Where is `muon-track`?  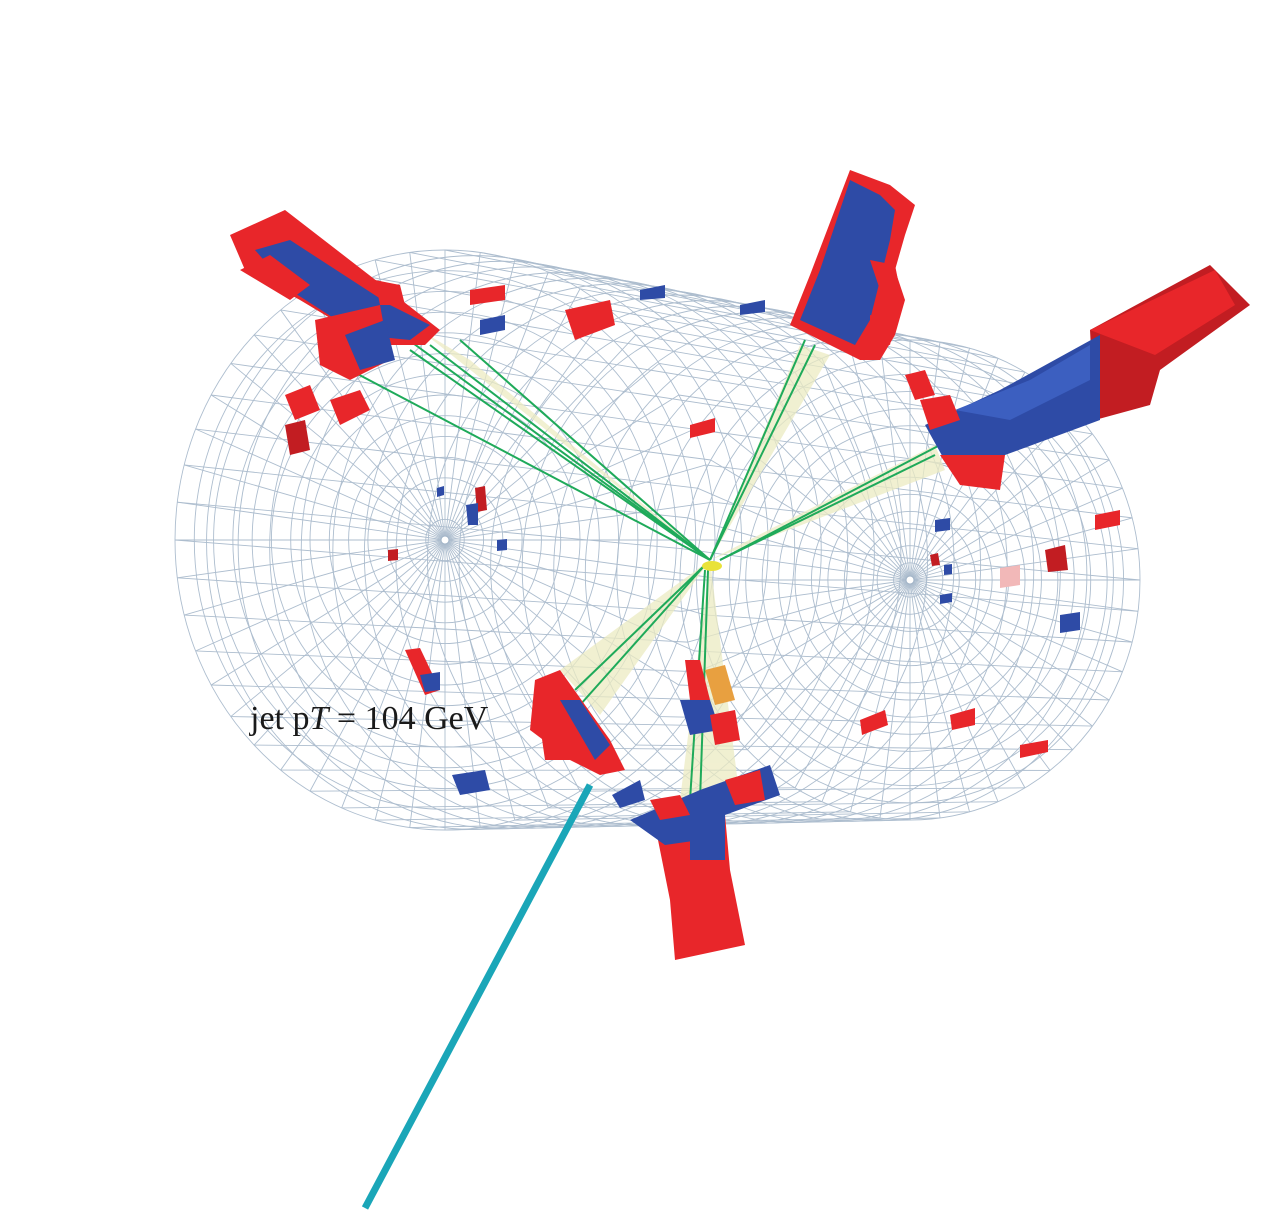 muon-track is located at coordinates (477, 996).